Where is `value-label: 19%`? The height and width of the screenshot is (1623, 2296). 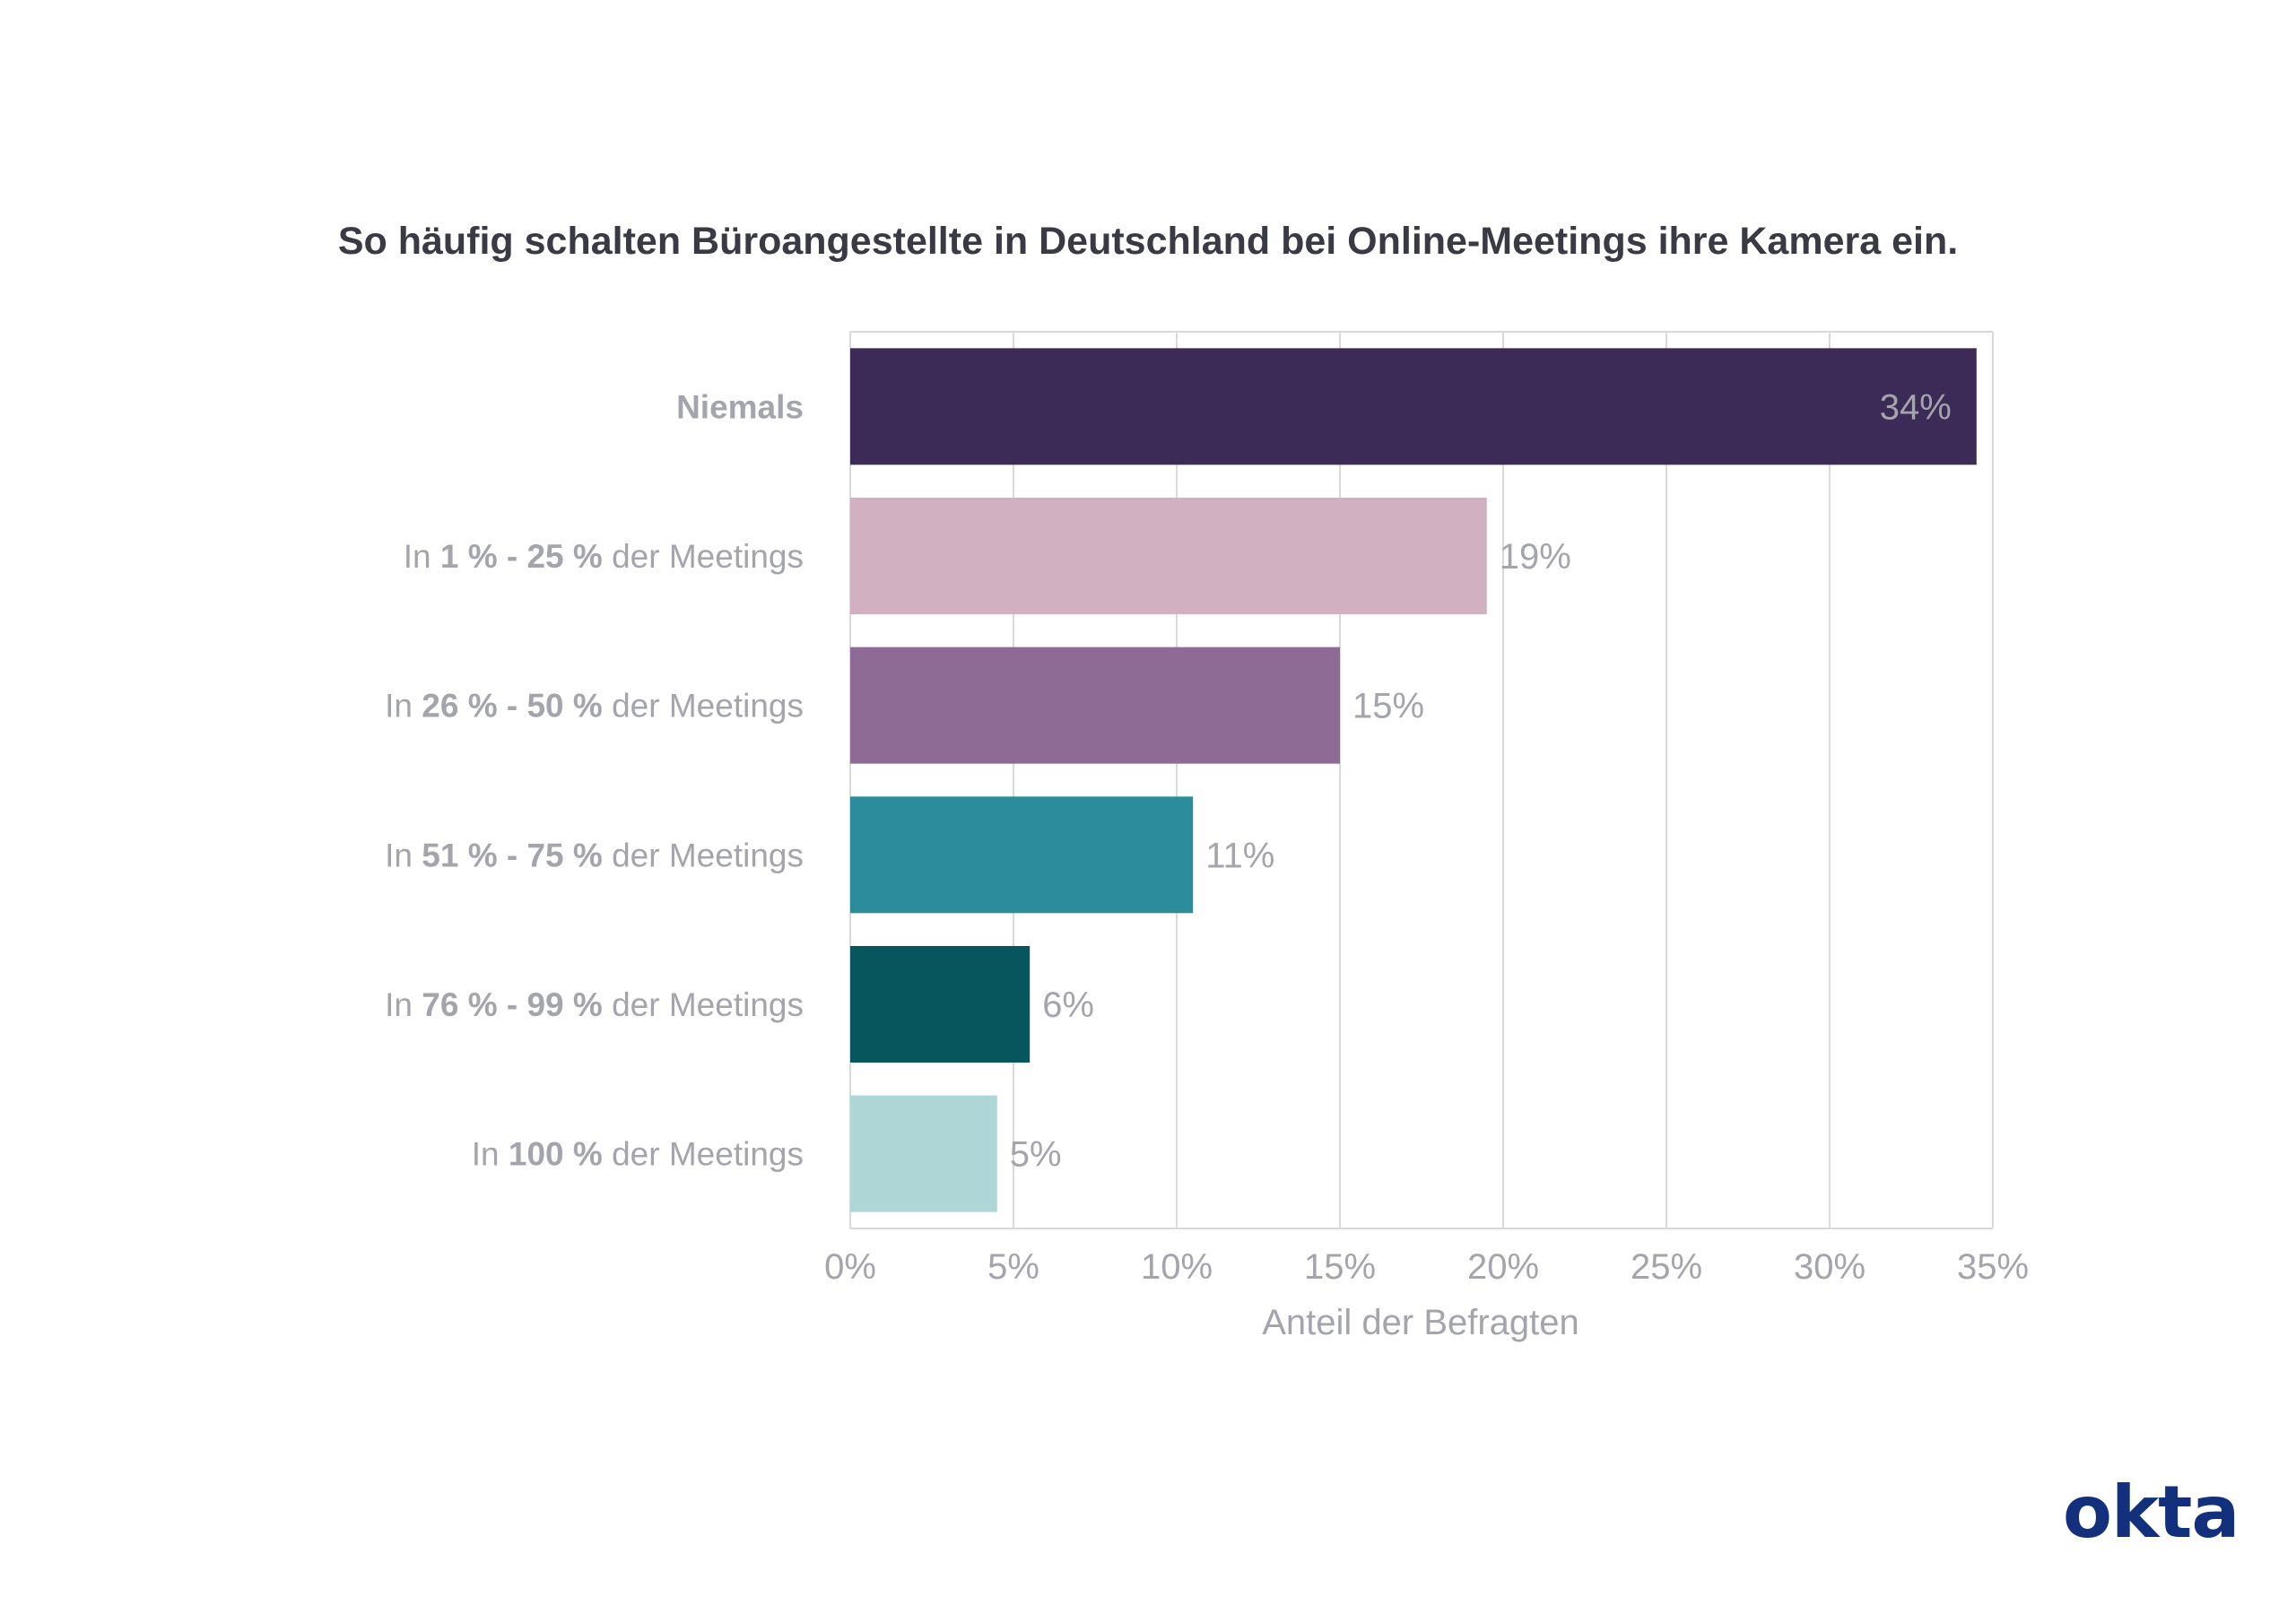 value-label: 19% is located at coordinates (1535, 557).